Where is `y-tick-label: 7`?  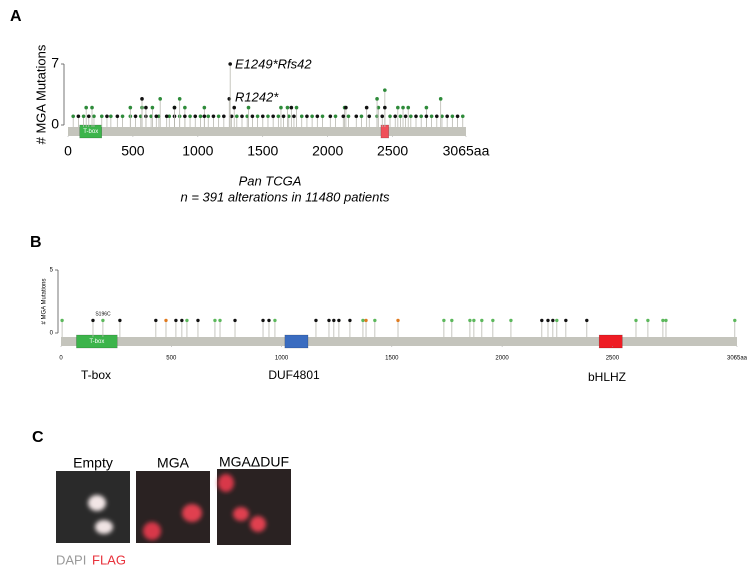
y-tick-label: 7 is located at coordinates (55, 63).